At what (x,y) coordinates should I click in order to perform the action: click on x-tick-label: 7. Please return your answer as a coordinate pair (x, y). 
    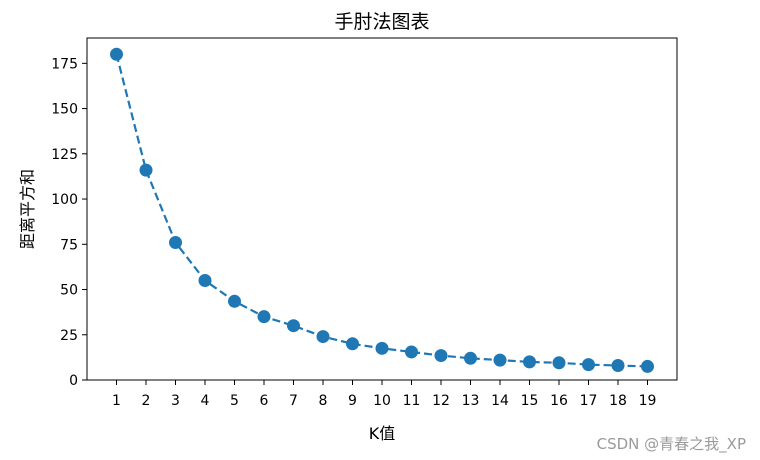
    Looking at the image, I should click on (293, 401).